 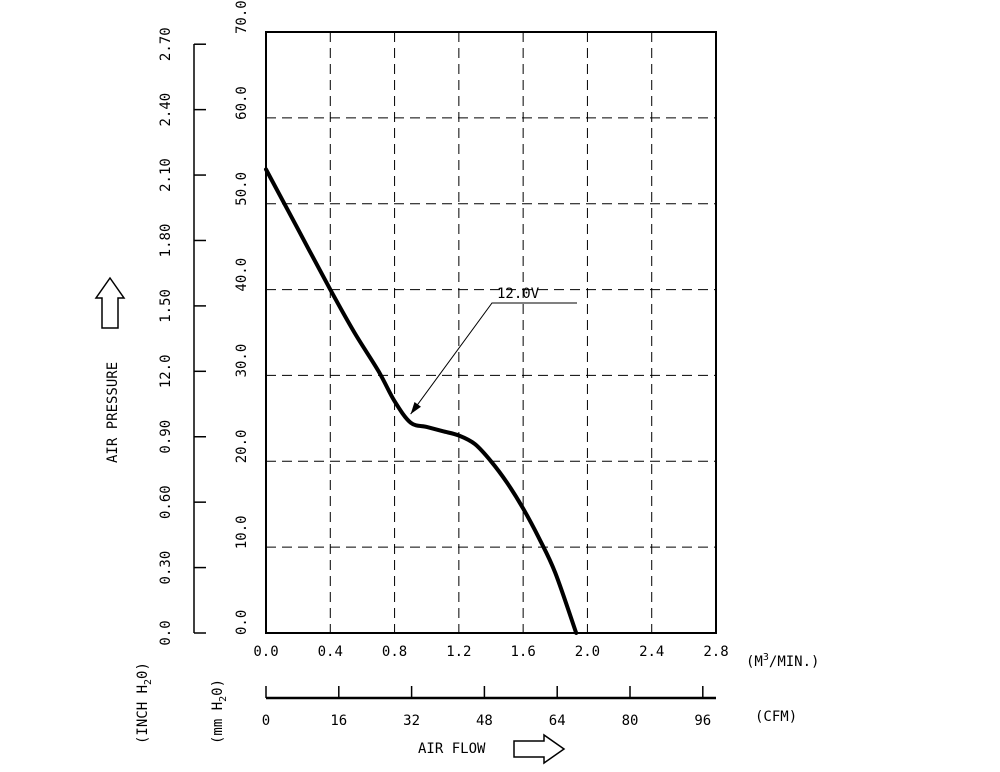 What do you see at coordinates (265, 652) in the screenshot?
I see `x-tick-label: 0.0` at bounding box center [265, 652].